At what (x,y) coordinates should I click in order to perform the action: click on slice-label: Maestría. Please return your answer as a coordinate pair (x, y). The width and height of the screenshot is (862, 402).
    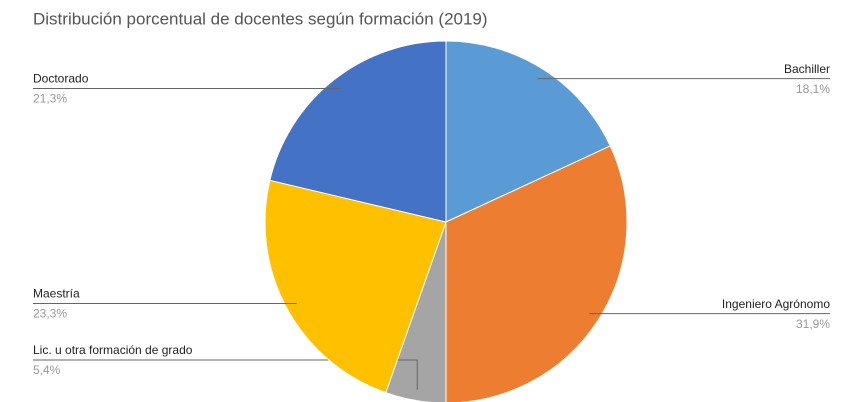
    Looking at the image, I should click on (56, 294).